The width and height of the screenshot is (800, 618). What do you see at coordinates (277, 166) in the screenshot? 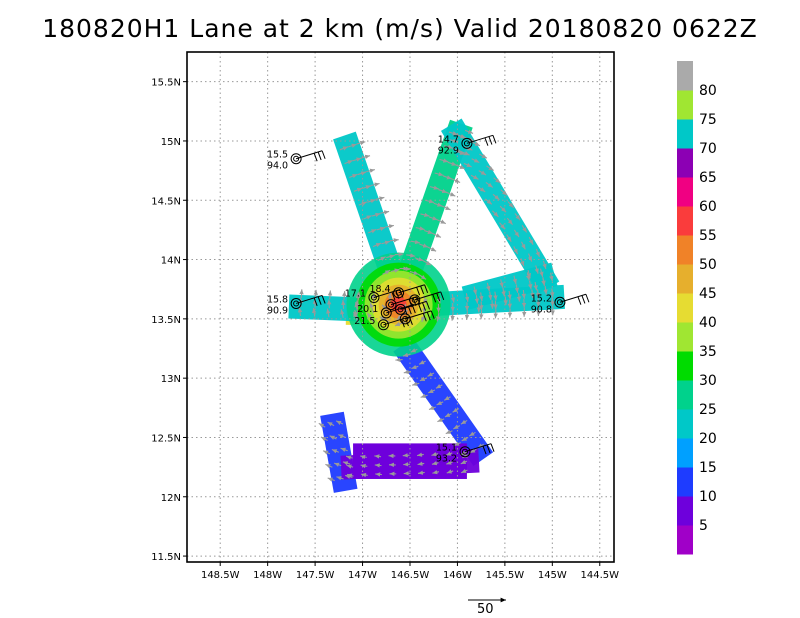
I see `dropsonde-label: 94.0` at bounding box center [277, 166].